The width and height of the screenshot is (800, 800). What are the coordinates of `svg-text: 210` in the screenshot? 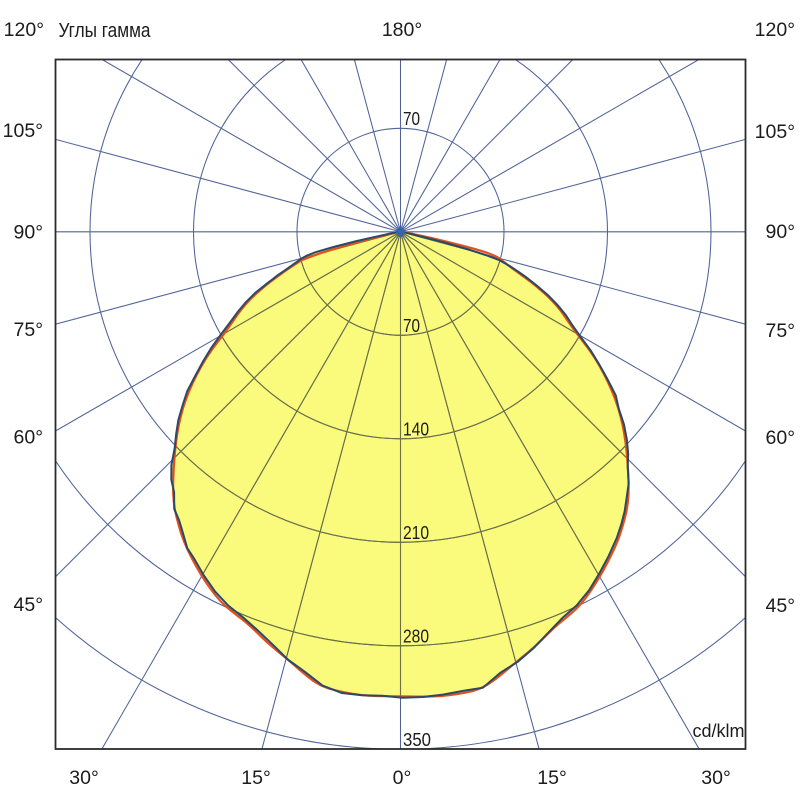 It's located at (416, 532).